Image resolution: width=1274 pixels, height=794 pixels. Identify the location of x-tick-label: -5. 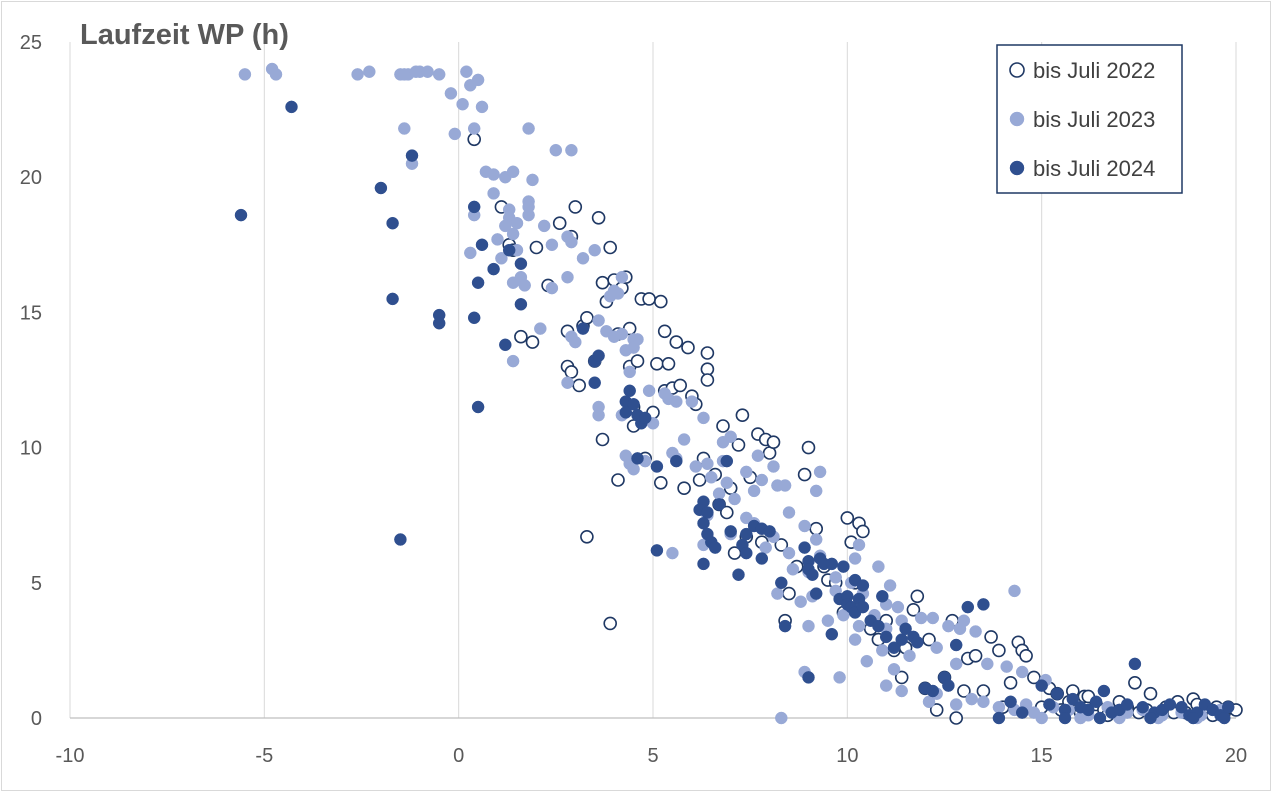
(264, 756).